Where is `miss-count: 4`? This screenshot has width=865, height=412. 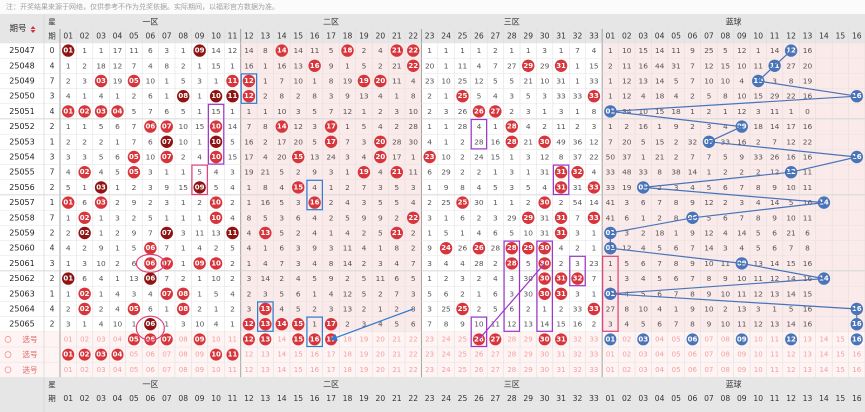 miss-count: 4 is located at coordinates (199, 248).